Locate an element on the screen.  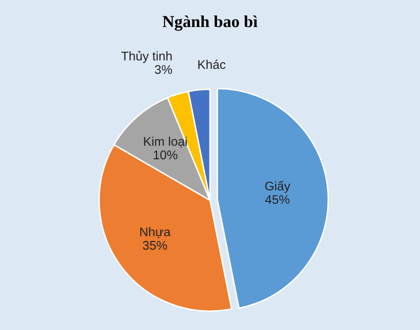
data-label: 35% is located at coordinates (154, 245).